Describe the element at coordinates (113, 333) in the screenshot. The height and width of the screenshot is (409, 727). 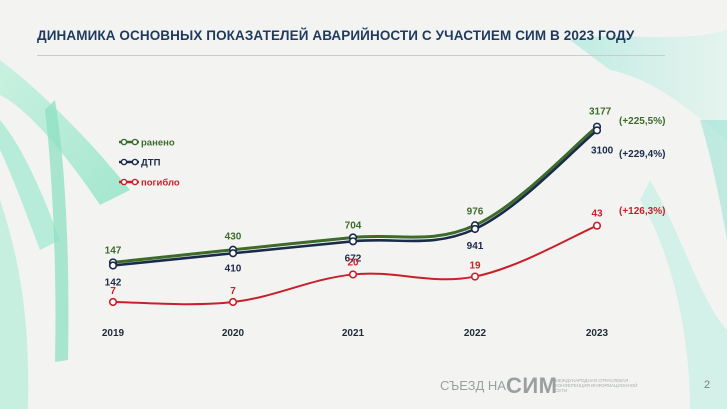
I see `x-tick-label: 2019` at that location.